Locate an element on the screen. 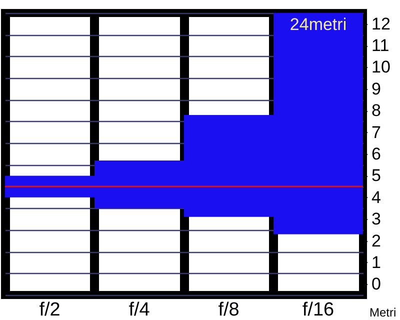 The height and width of the screenshot is (320, 400). y-tick-label: 5 is located at coordinates (376, 176).